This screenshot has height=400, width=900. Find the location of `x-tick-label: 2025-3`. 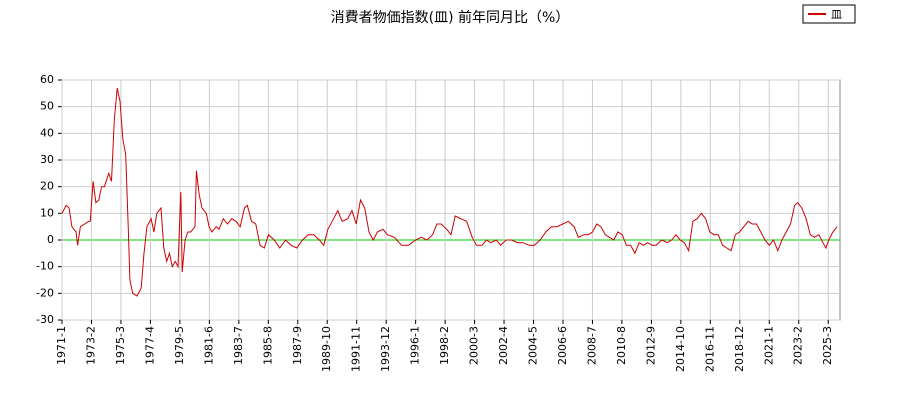

x-tick-label: 2025-3 is located at coordinates (827, 345).